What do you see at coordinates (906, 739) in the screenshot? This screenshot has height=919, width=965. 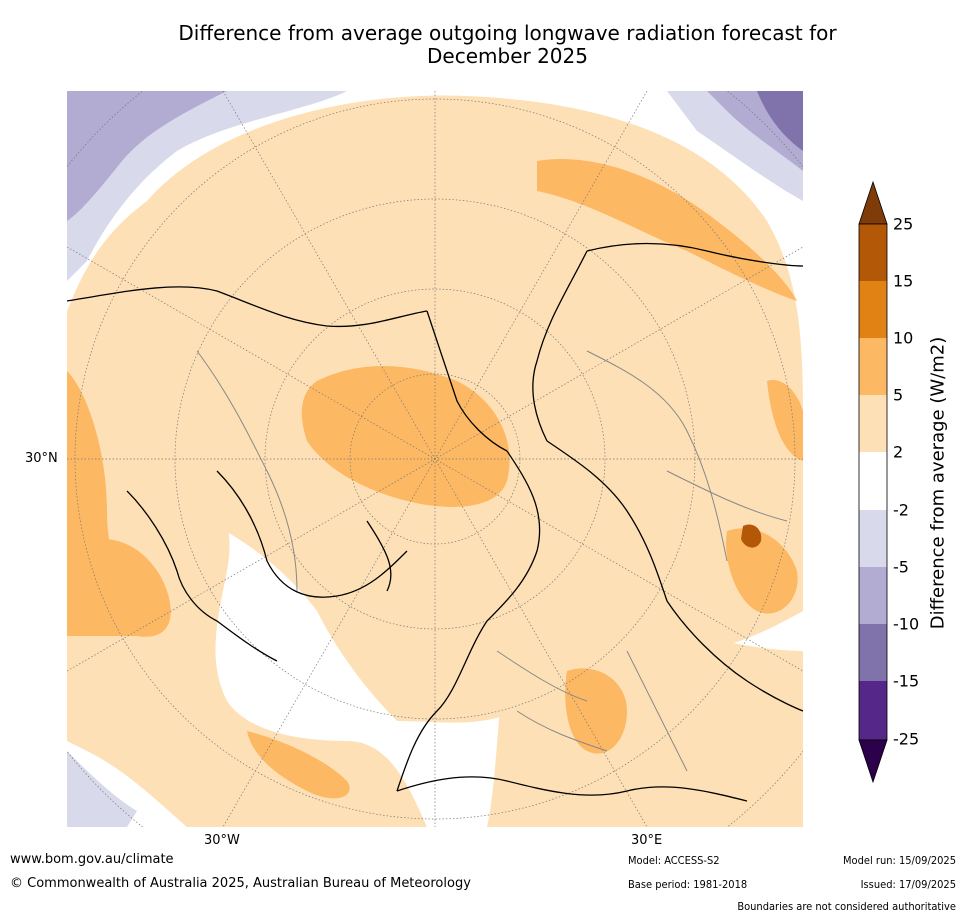 I see `colorbar-tick-9: -25` at bounding box center [906, 739].